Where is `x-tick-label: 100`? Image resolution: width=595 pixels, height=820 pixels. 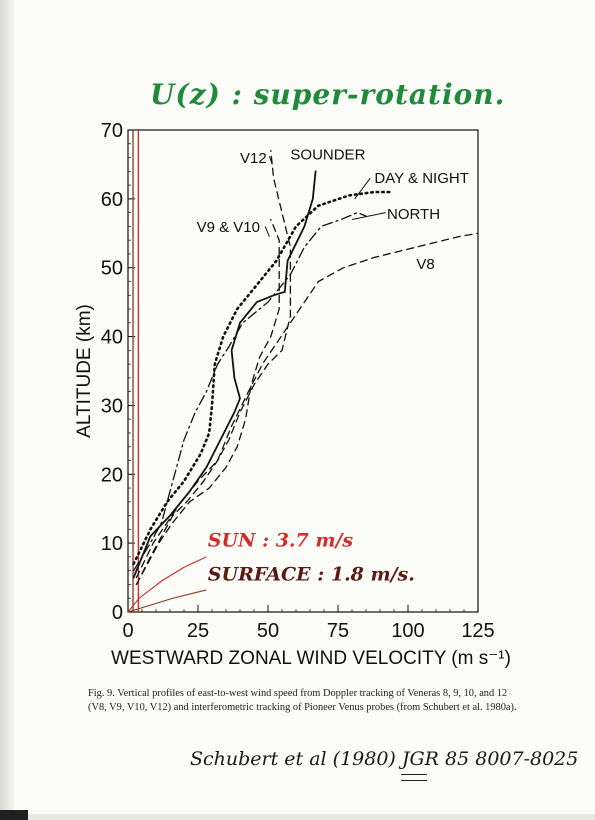
x-tick-label: 100 is located at coordinates (407, 631).